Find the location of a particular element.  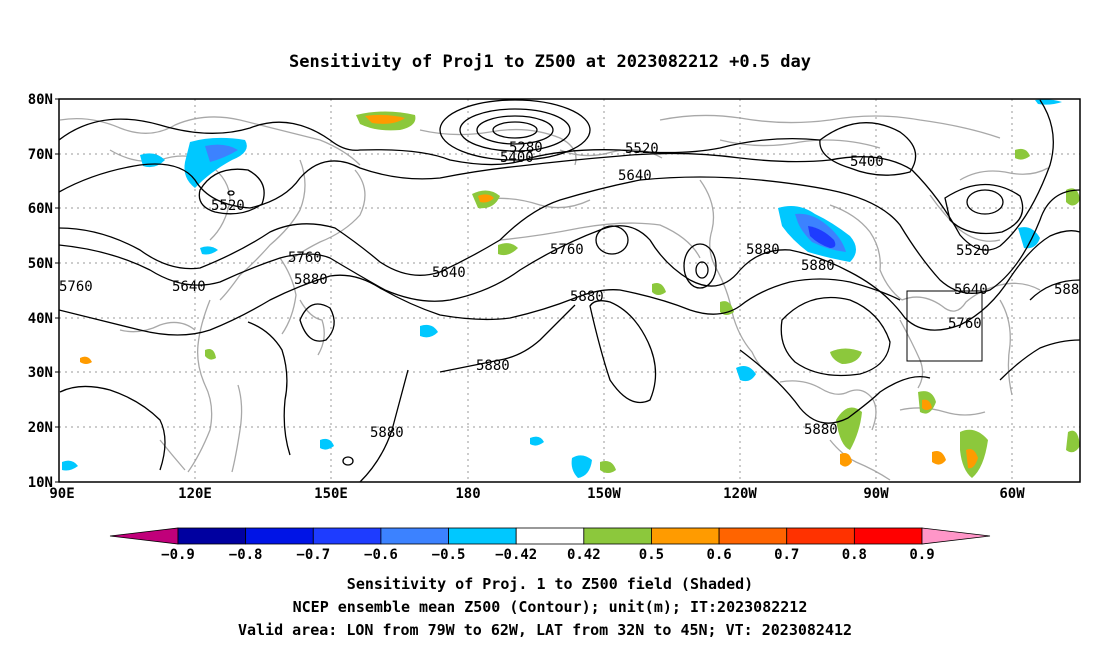

lon-tick-label: 150E is located at coordinates (331, 494).